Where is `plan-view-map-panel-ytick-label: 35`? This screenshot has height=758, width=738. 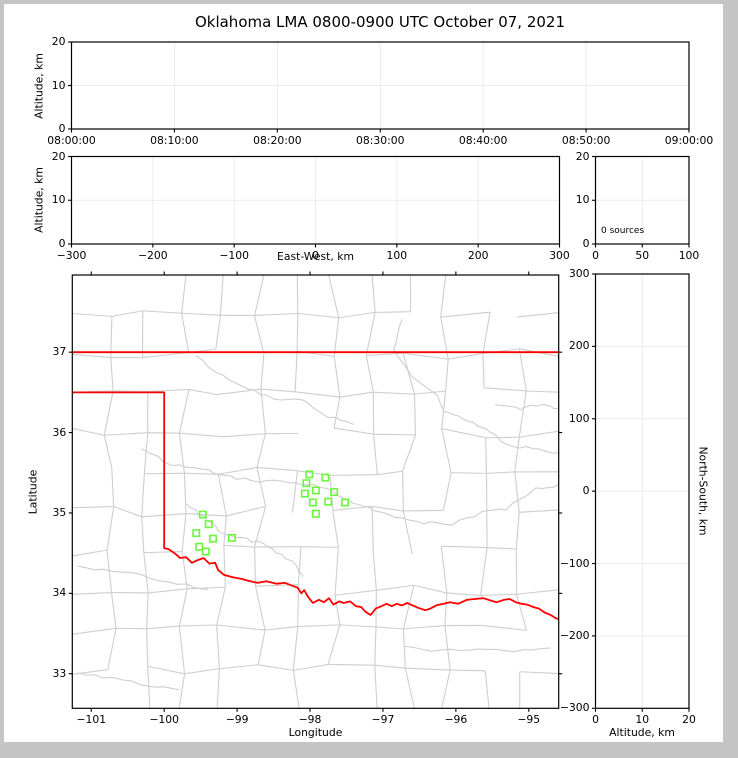
plan-view-map-panel-ytick-label: 35 is located at coordinates (59, 512).